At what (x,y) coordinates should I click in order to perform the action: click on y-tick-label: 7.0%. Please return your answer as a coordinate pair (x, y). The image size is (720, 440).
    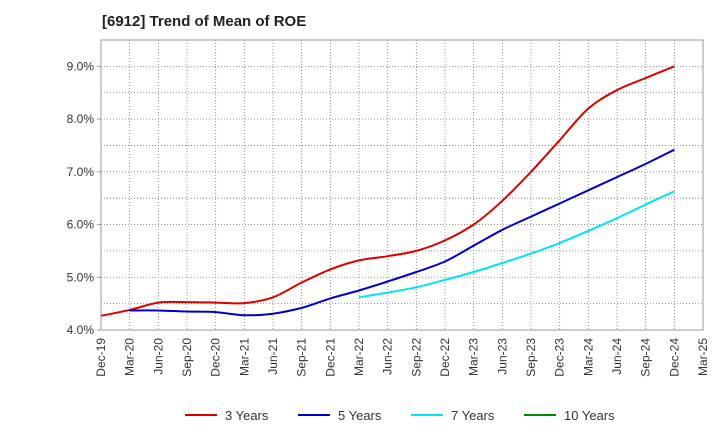
    Looking at the image, I should click on (81, 172).